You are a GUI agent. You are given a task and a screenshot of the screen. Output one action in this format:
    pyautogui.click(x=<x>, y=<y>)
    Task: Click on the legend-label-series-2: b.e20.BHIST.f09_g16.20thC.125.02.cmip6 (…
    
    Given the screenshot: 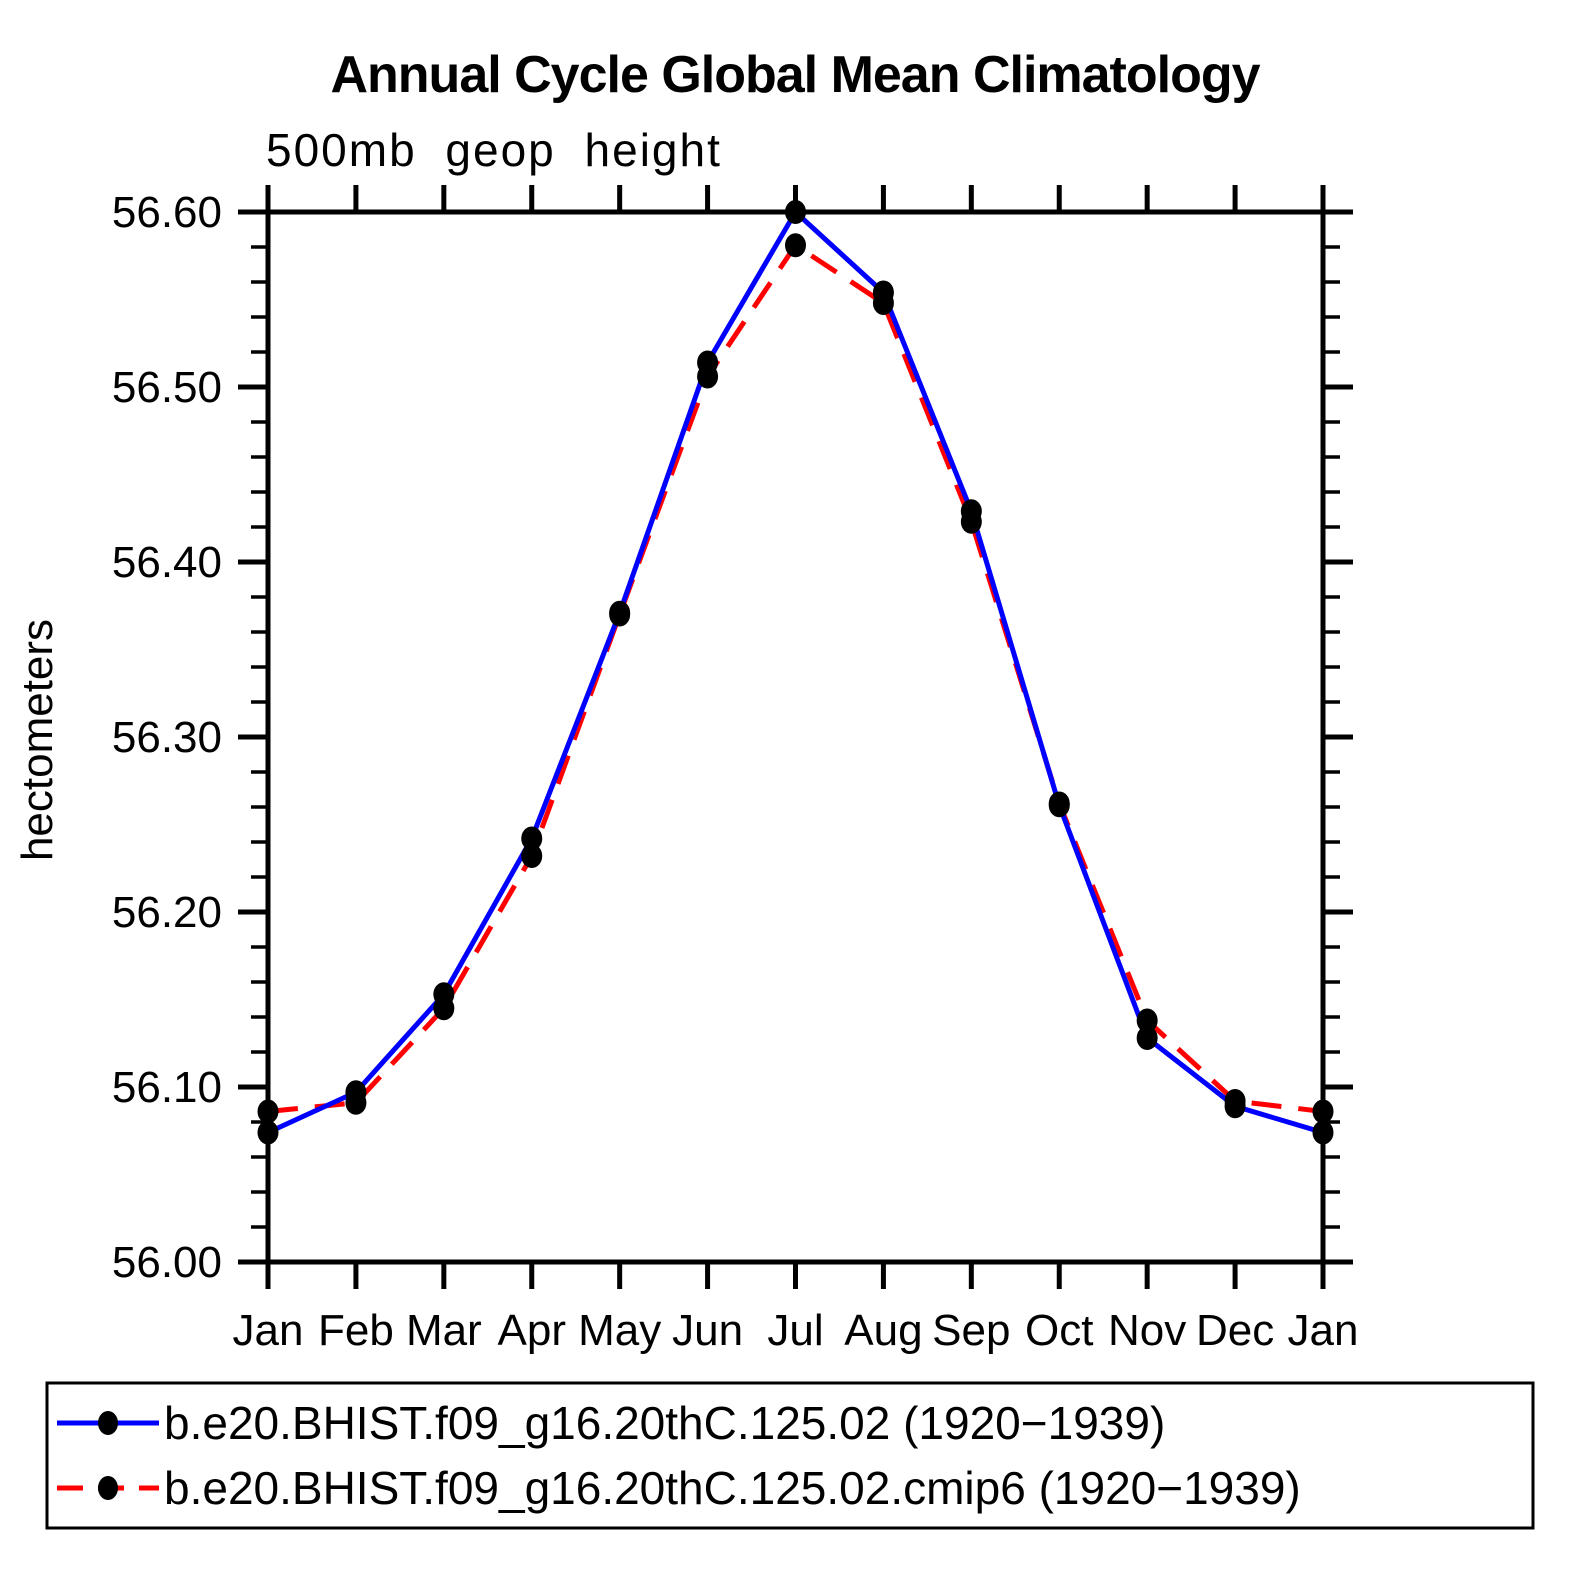 What is the action you would take?
    pyautogui.click(x=732, y=1488)
    